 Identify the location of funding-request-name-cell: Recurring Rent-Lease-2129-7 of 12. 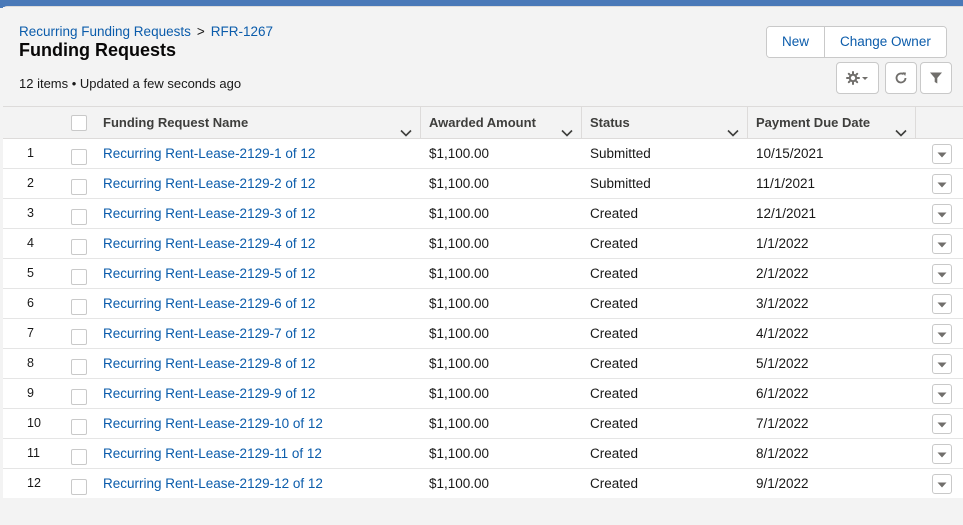
(262, 333).